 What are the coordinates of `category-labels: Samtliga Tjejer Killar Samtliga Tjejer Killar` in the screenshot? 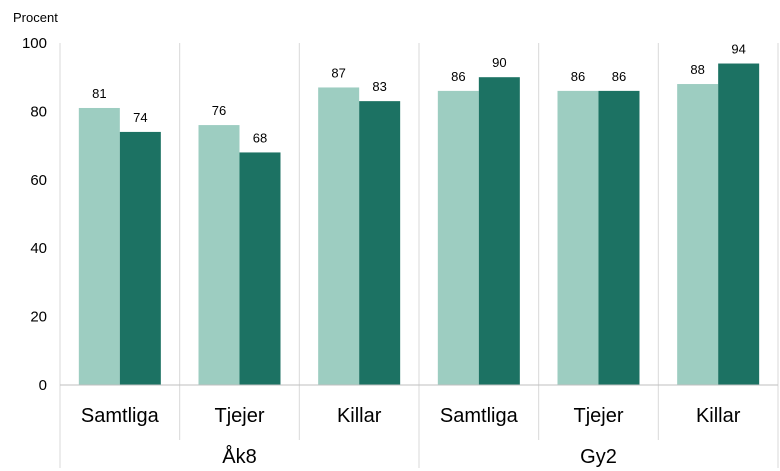 It's located at (411, 416).